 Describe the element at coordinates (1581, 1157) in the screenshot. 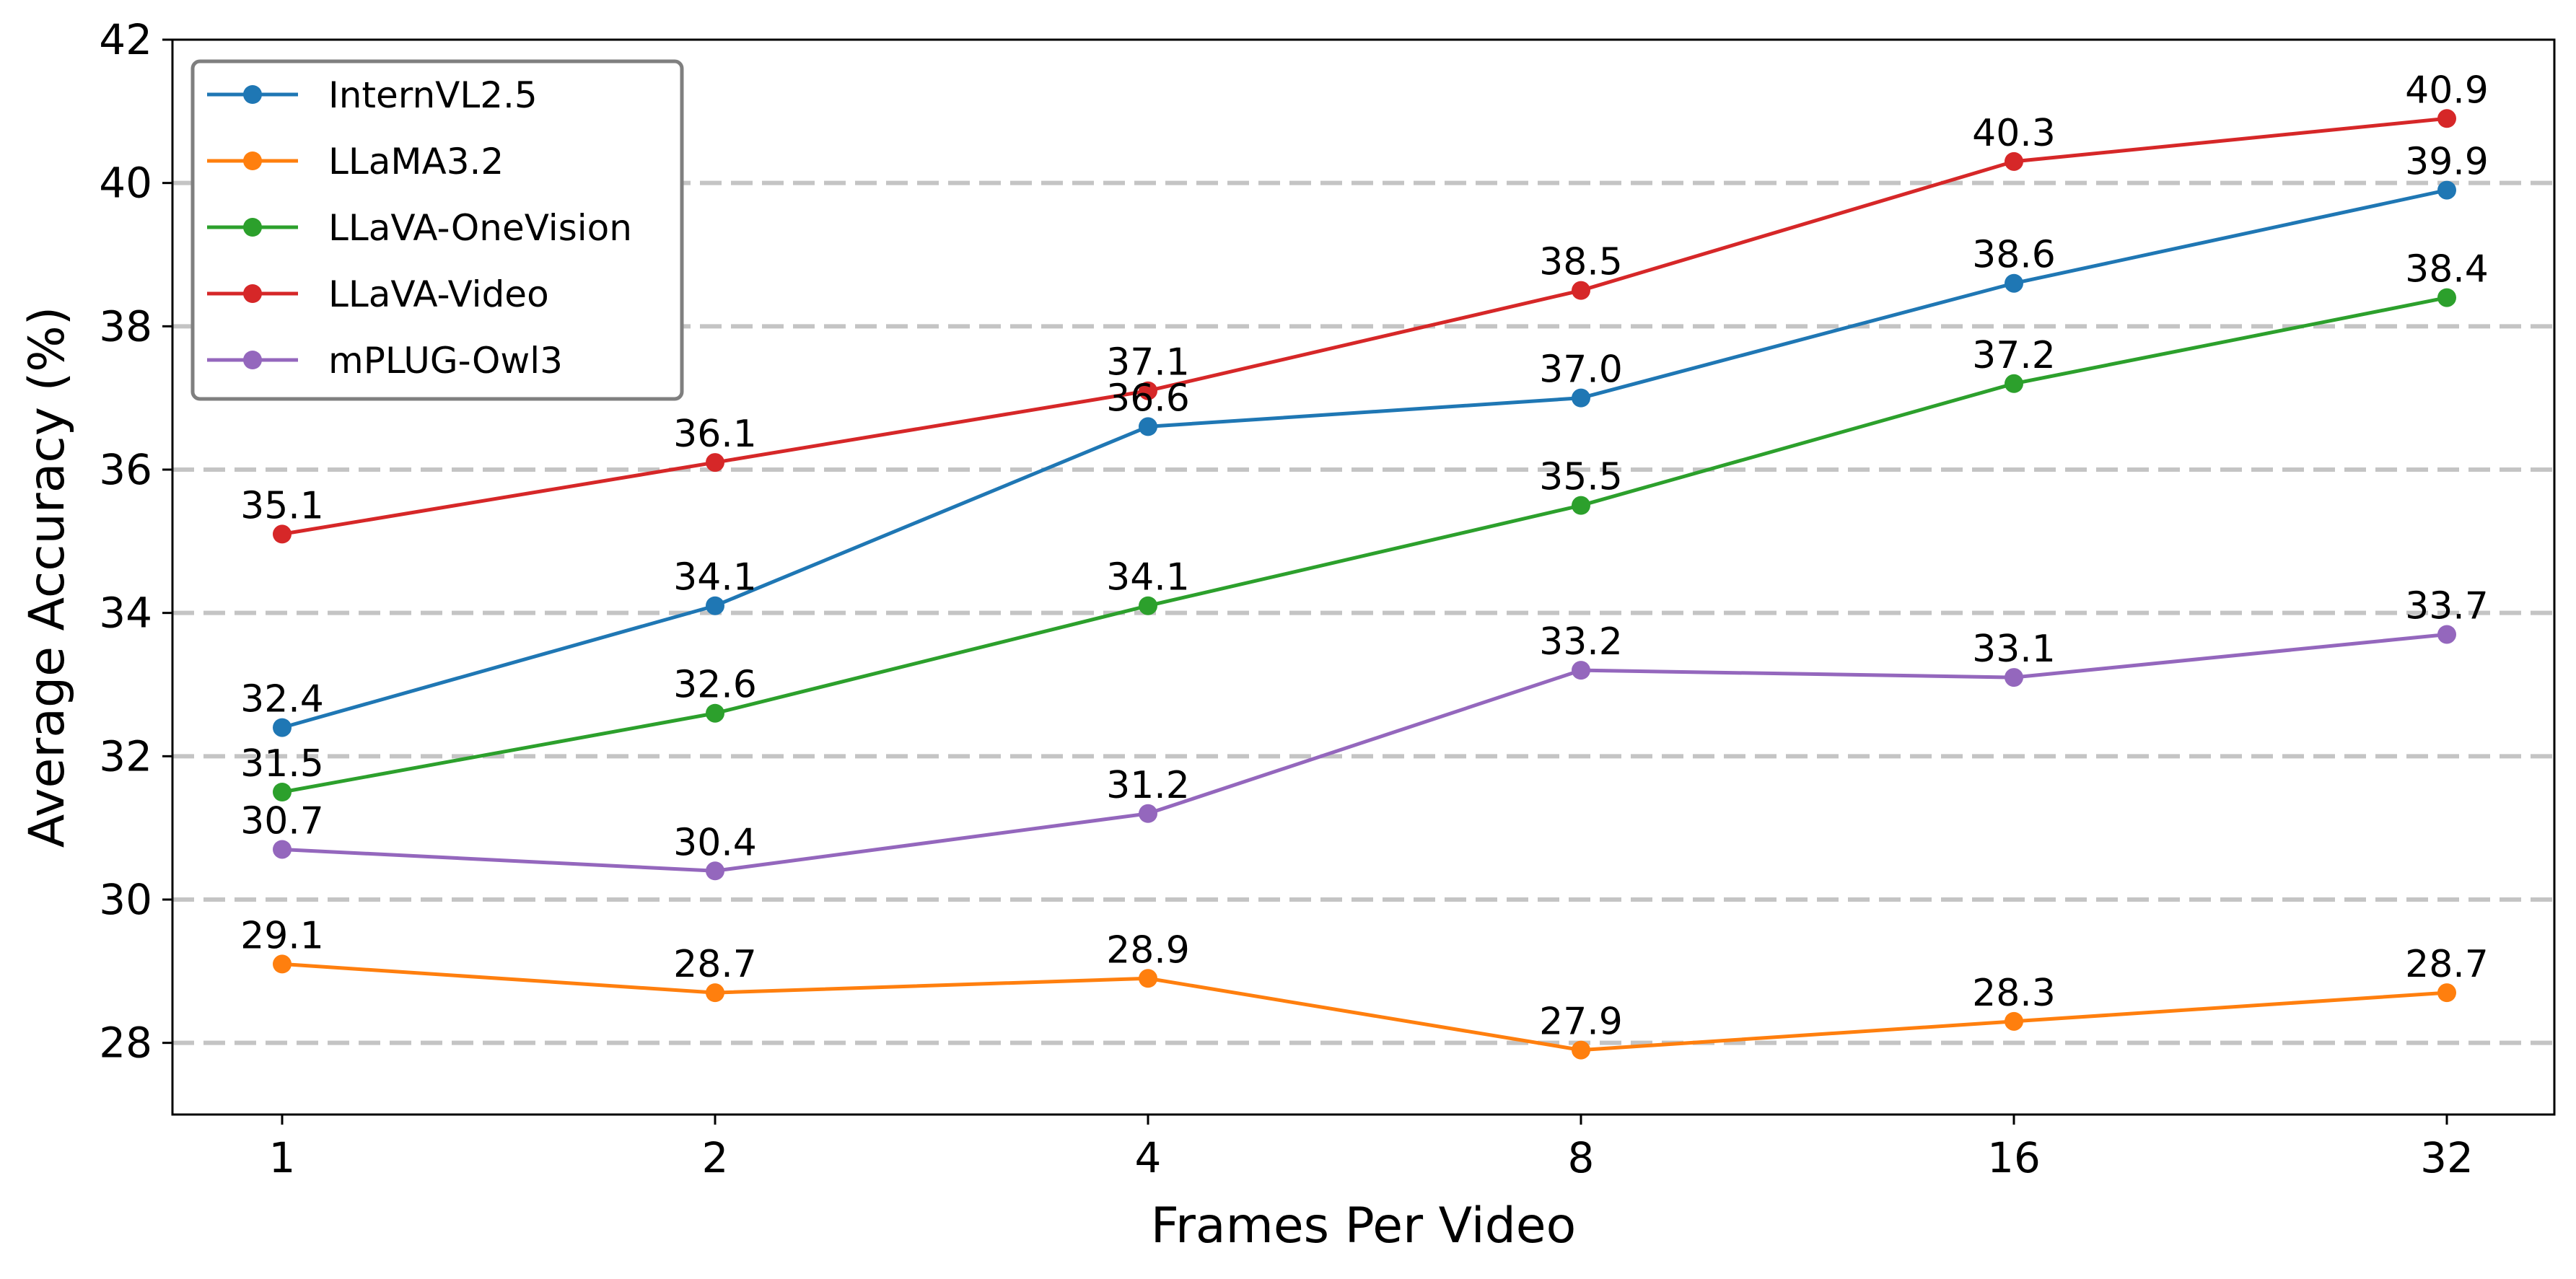

I see `x-tick-label: 8` at that location.